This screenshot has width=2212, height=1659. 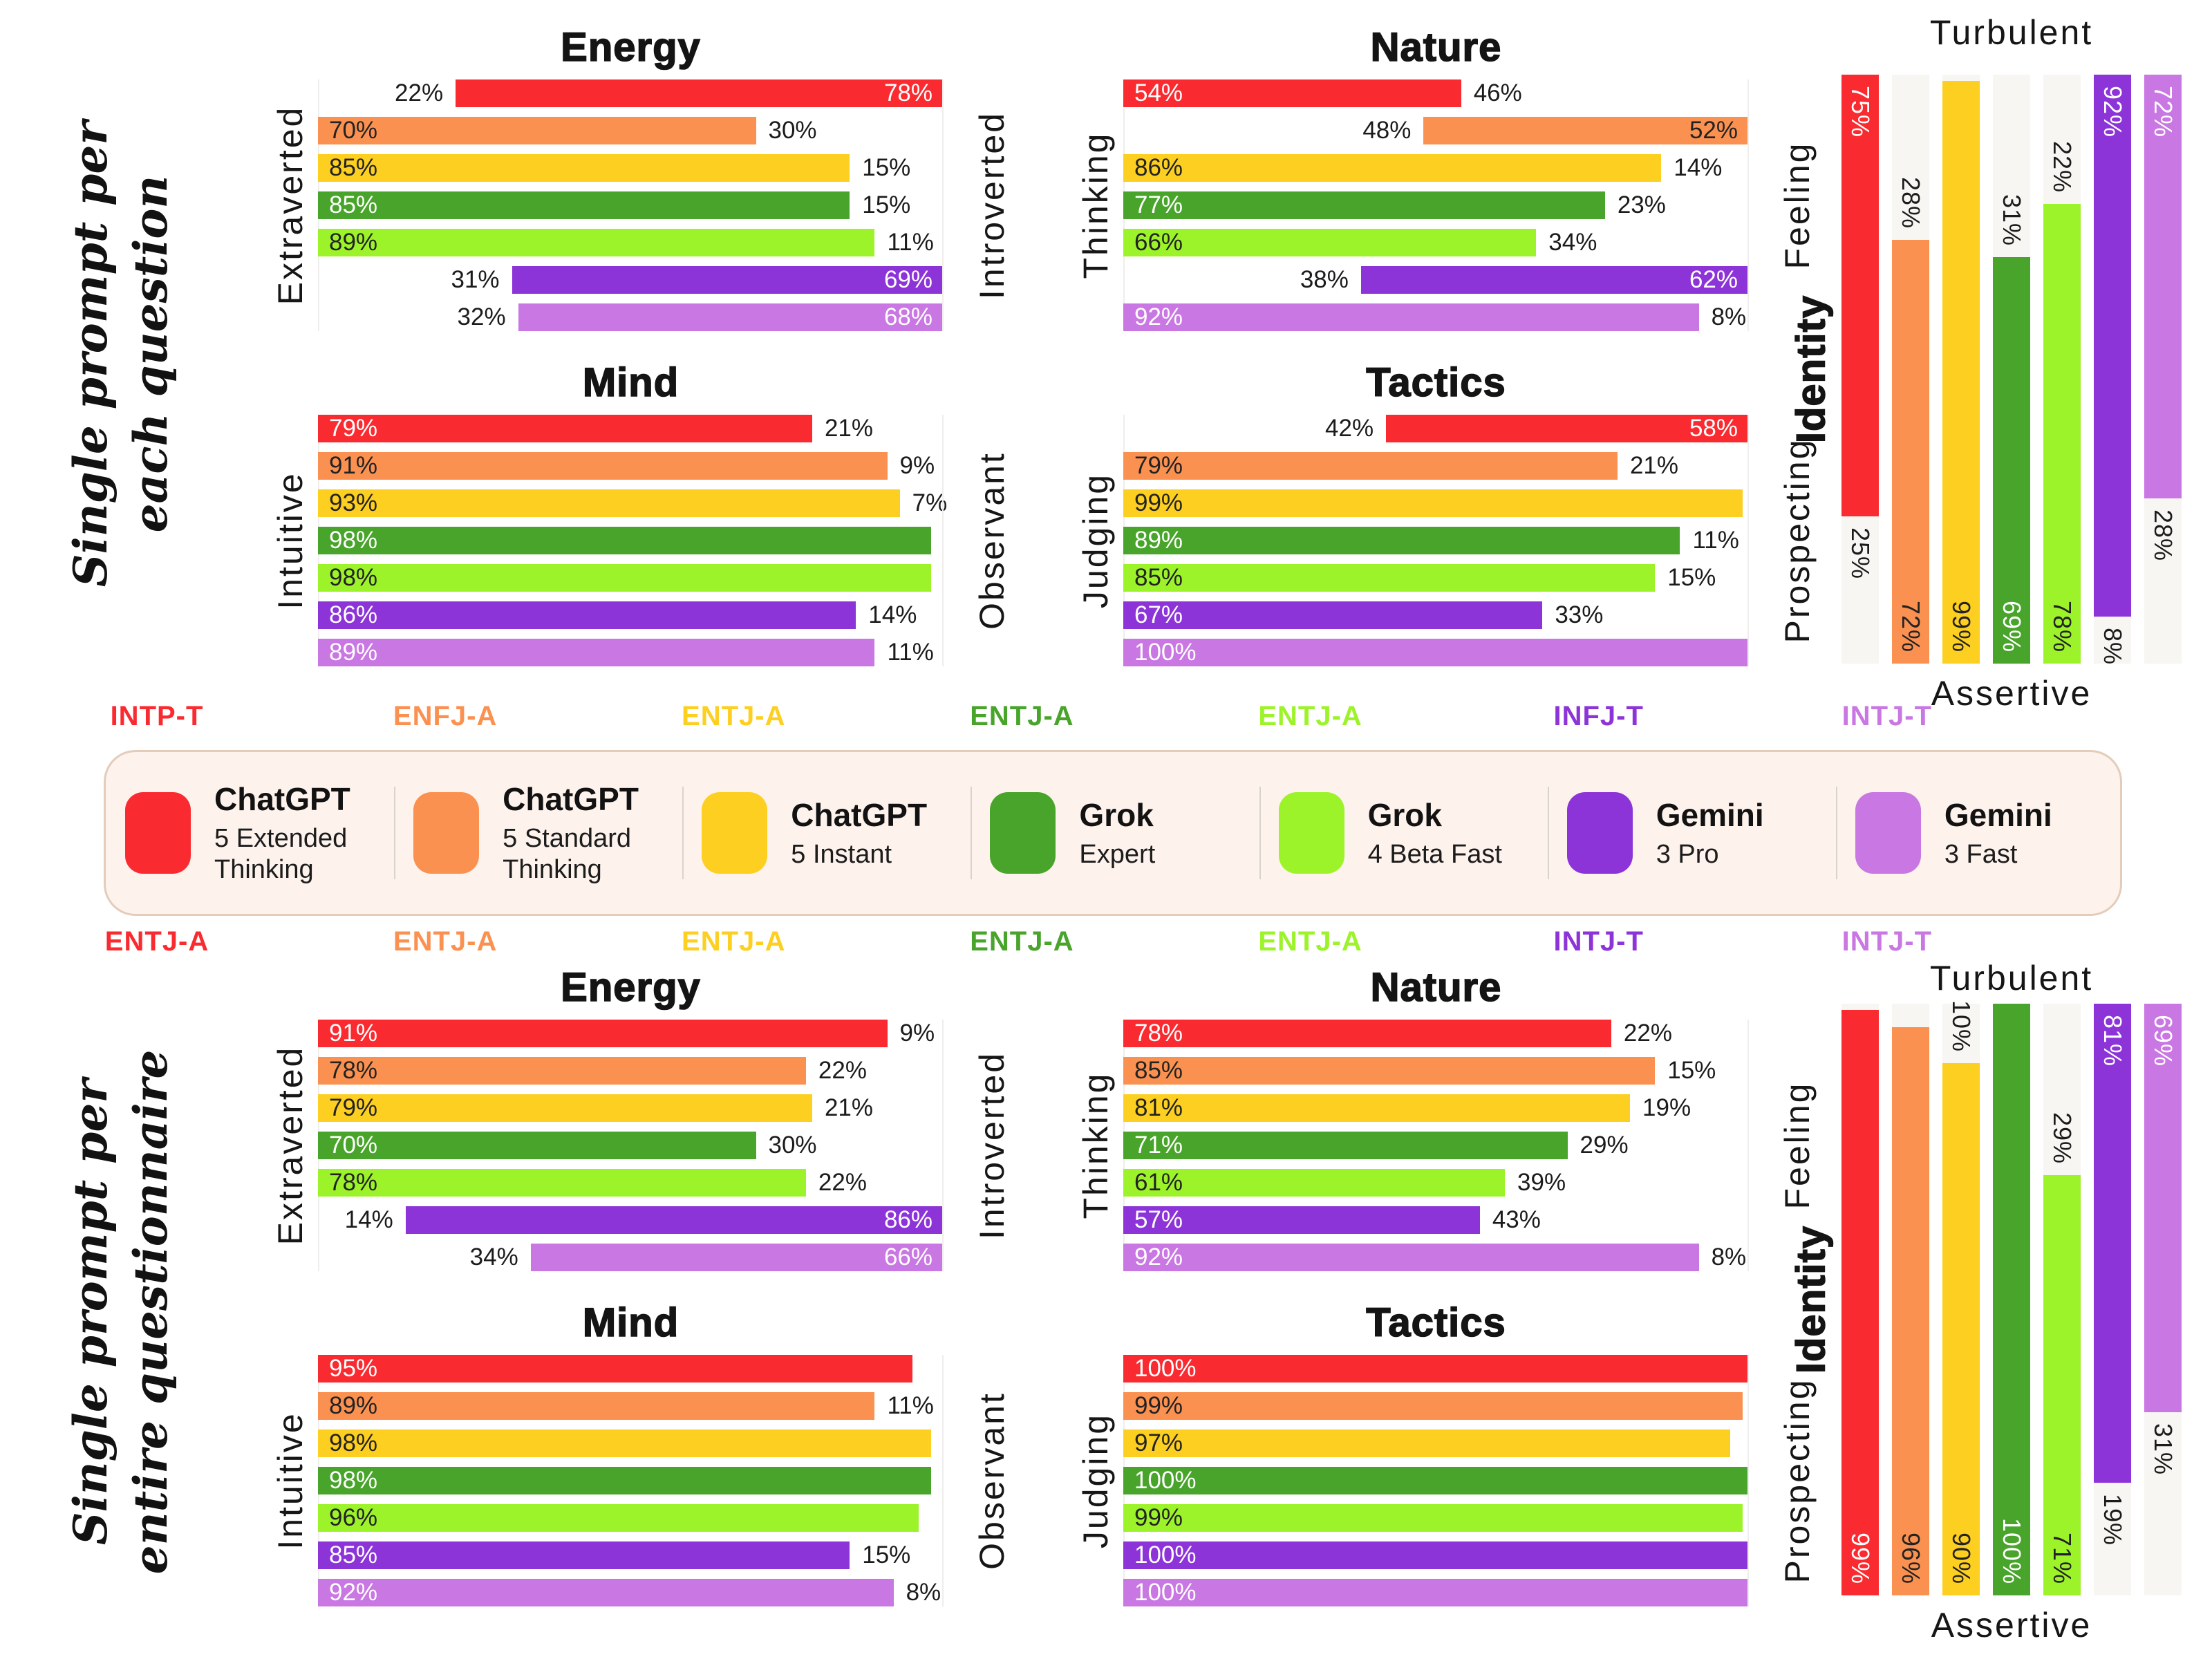 What do you see at coordinates (930, 502) in the screenshot?
I see `bar-value-outside: 7%` at bounding box center [930, 502].